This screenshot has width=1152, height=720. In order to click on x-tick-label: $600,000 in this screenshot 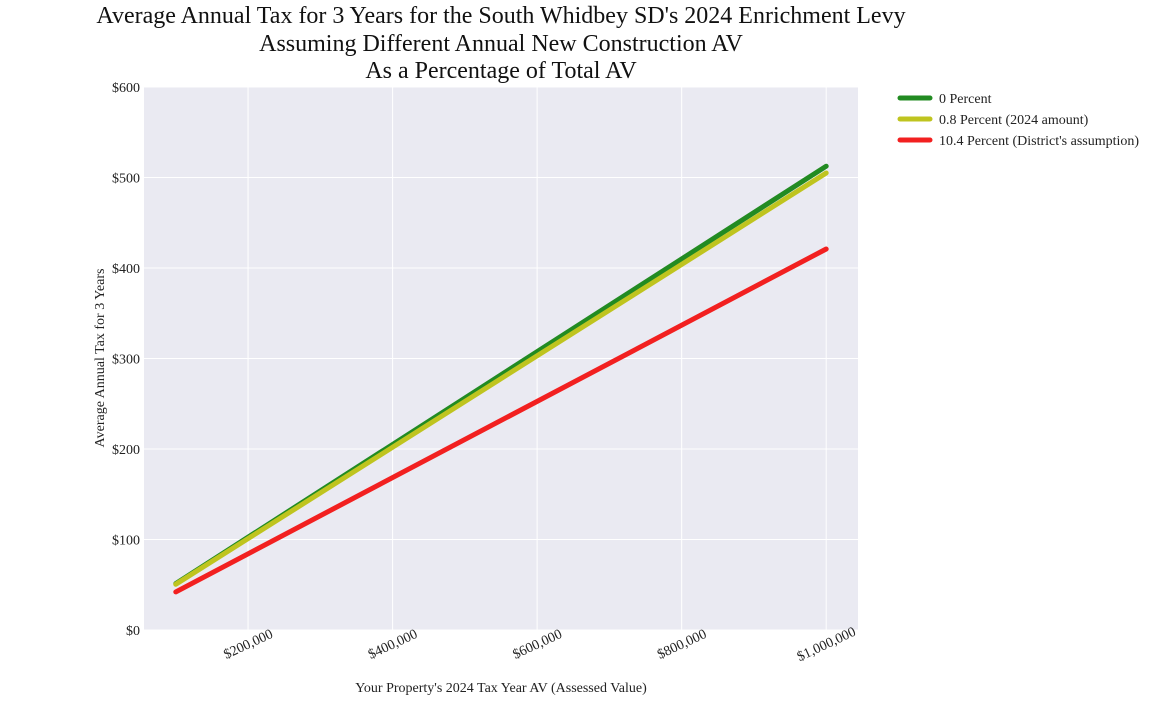, I will do `click(538, 645)`.